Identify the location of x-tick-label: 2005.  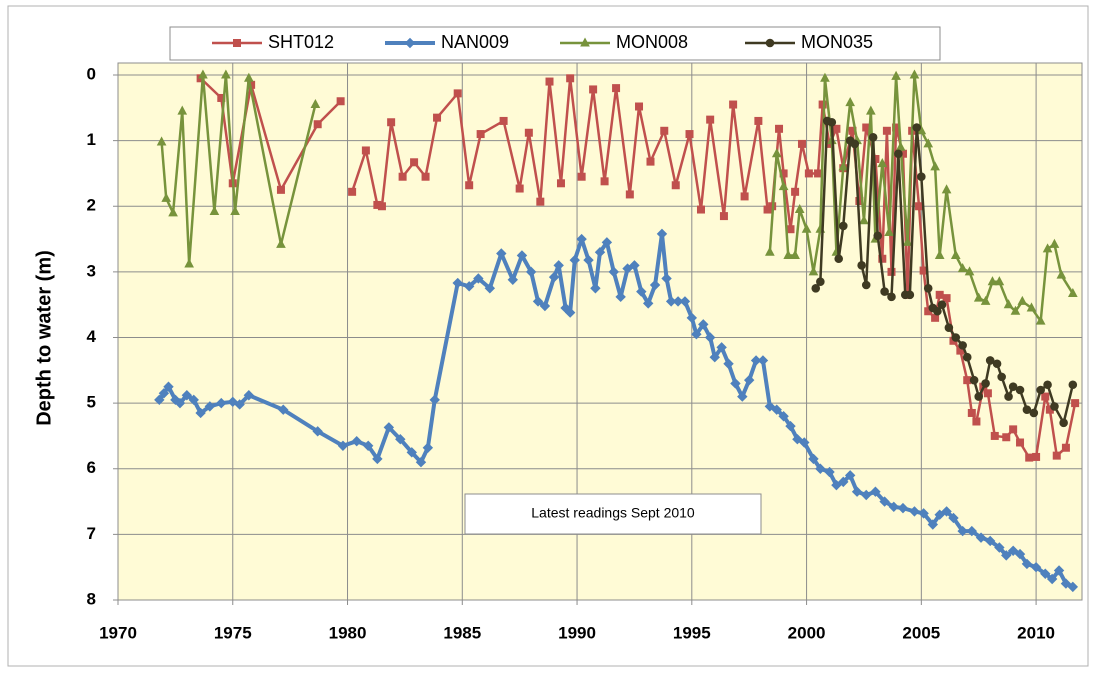
(921, 632).